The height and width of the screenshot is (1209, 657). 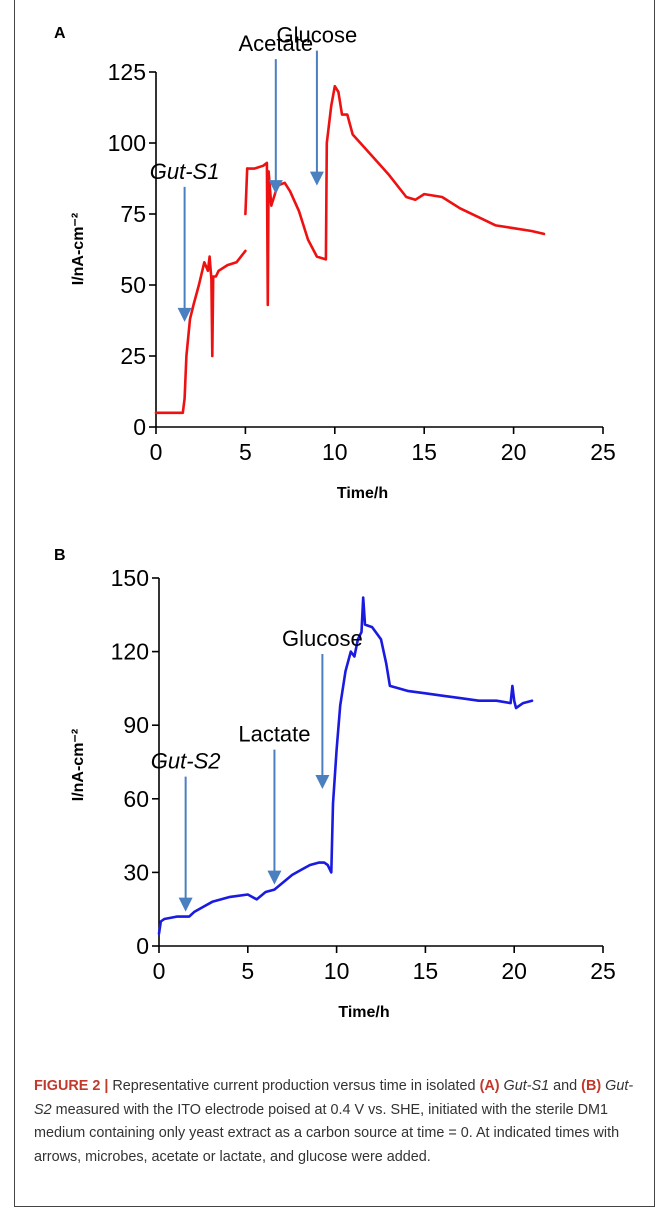 I want to click on y-tick-label: 30, so click(x=136, y=872).